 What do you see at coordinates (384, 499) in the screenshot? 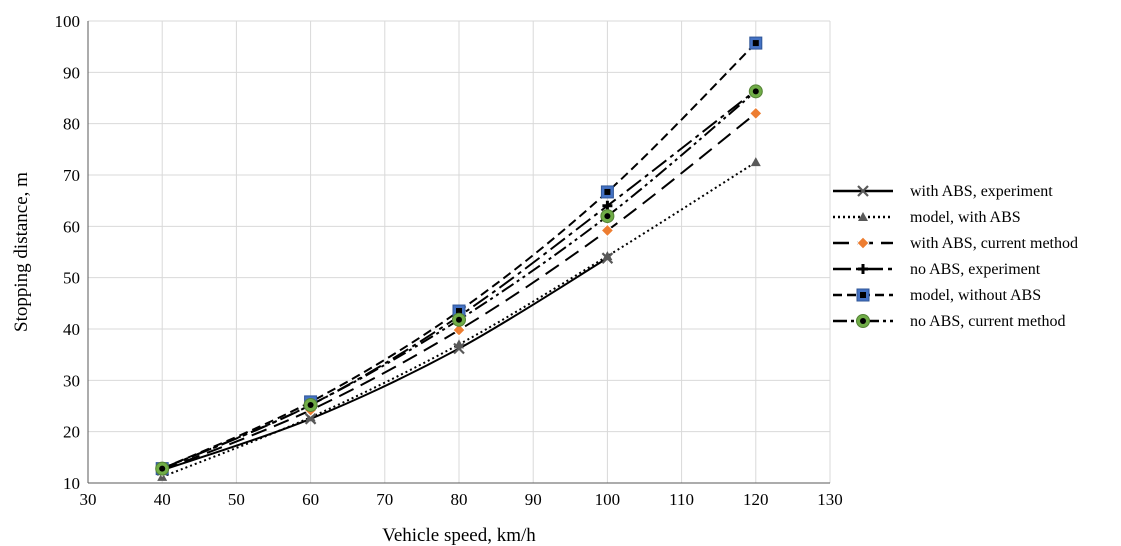
I see `x-tick-label: 70` at bounding box center [384, 499].